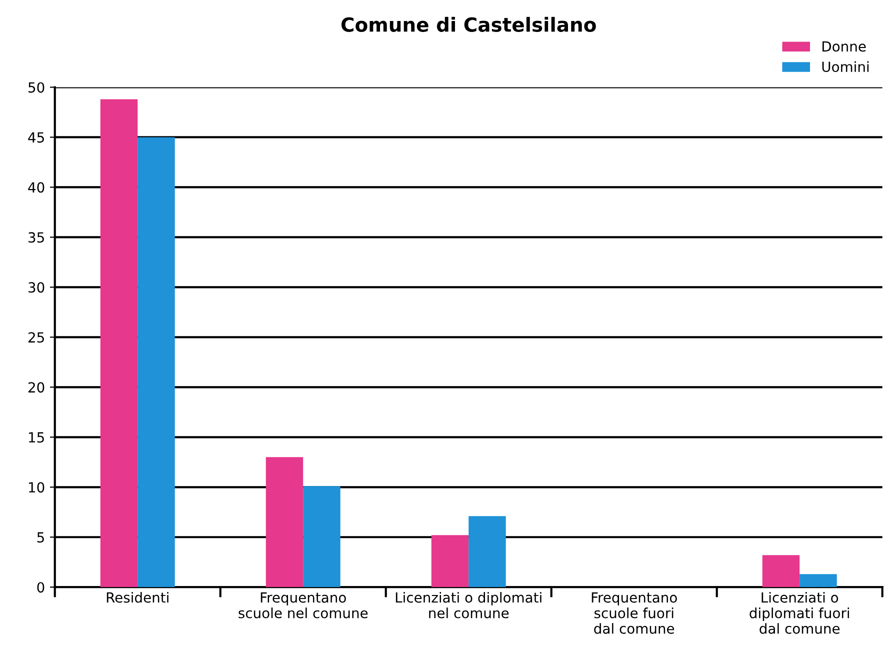 This screenshot has width=885, height=671. I want to click on x-tick-label: Residenti, so click(137, 597).